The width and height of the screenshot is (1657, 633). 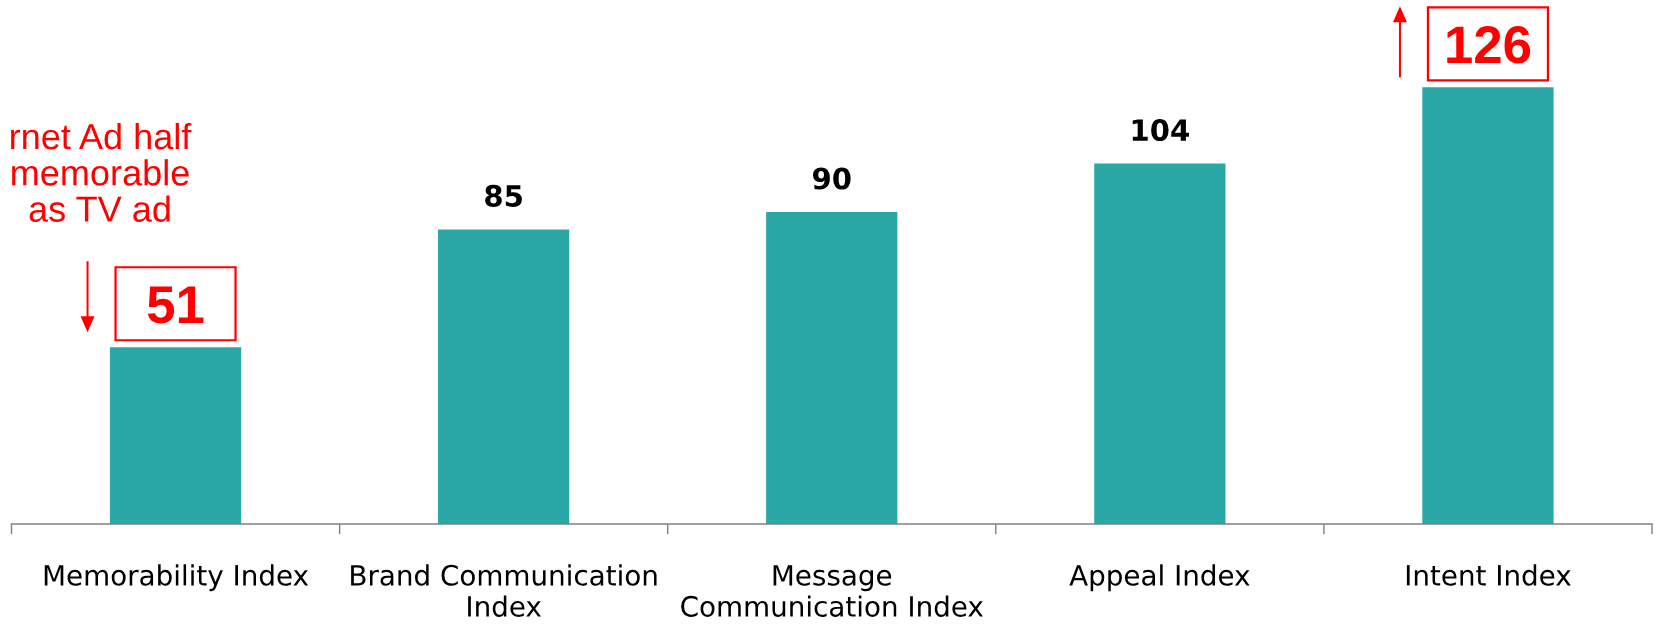 What do you see at coordinates (1160, 130) in the screenshot?
I see `data-label: 104` at bounding box center [1160, 130].